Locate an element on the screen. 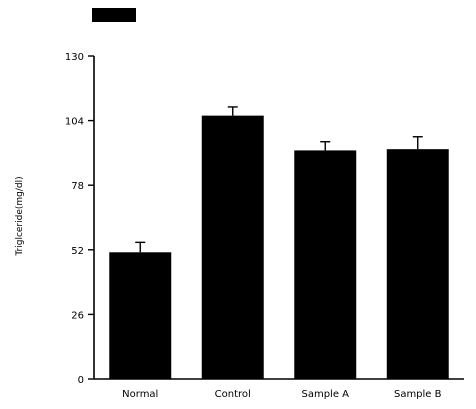 The height and width of the screenshot is (409, 476). y-tick-label: 52 is located at coordinates (77, 251).